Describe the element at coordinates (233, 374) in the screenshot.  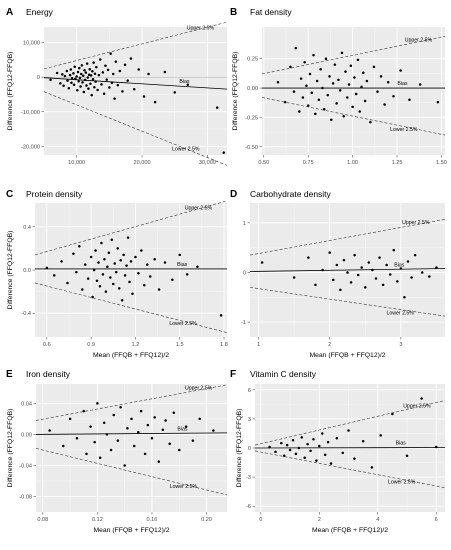
I see `panel-letter: F` at that location.